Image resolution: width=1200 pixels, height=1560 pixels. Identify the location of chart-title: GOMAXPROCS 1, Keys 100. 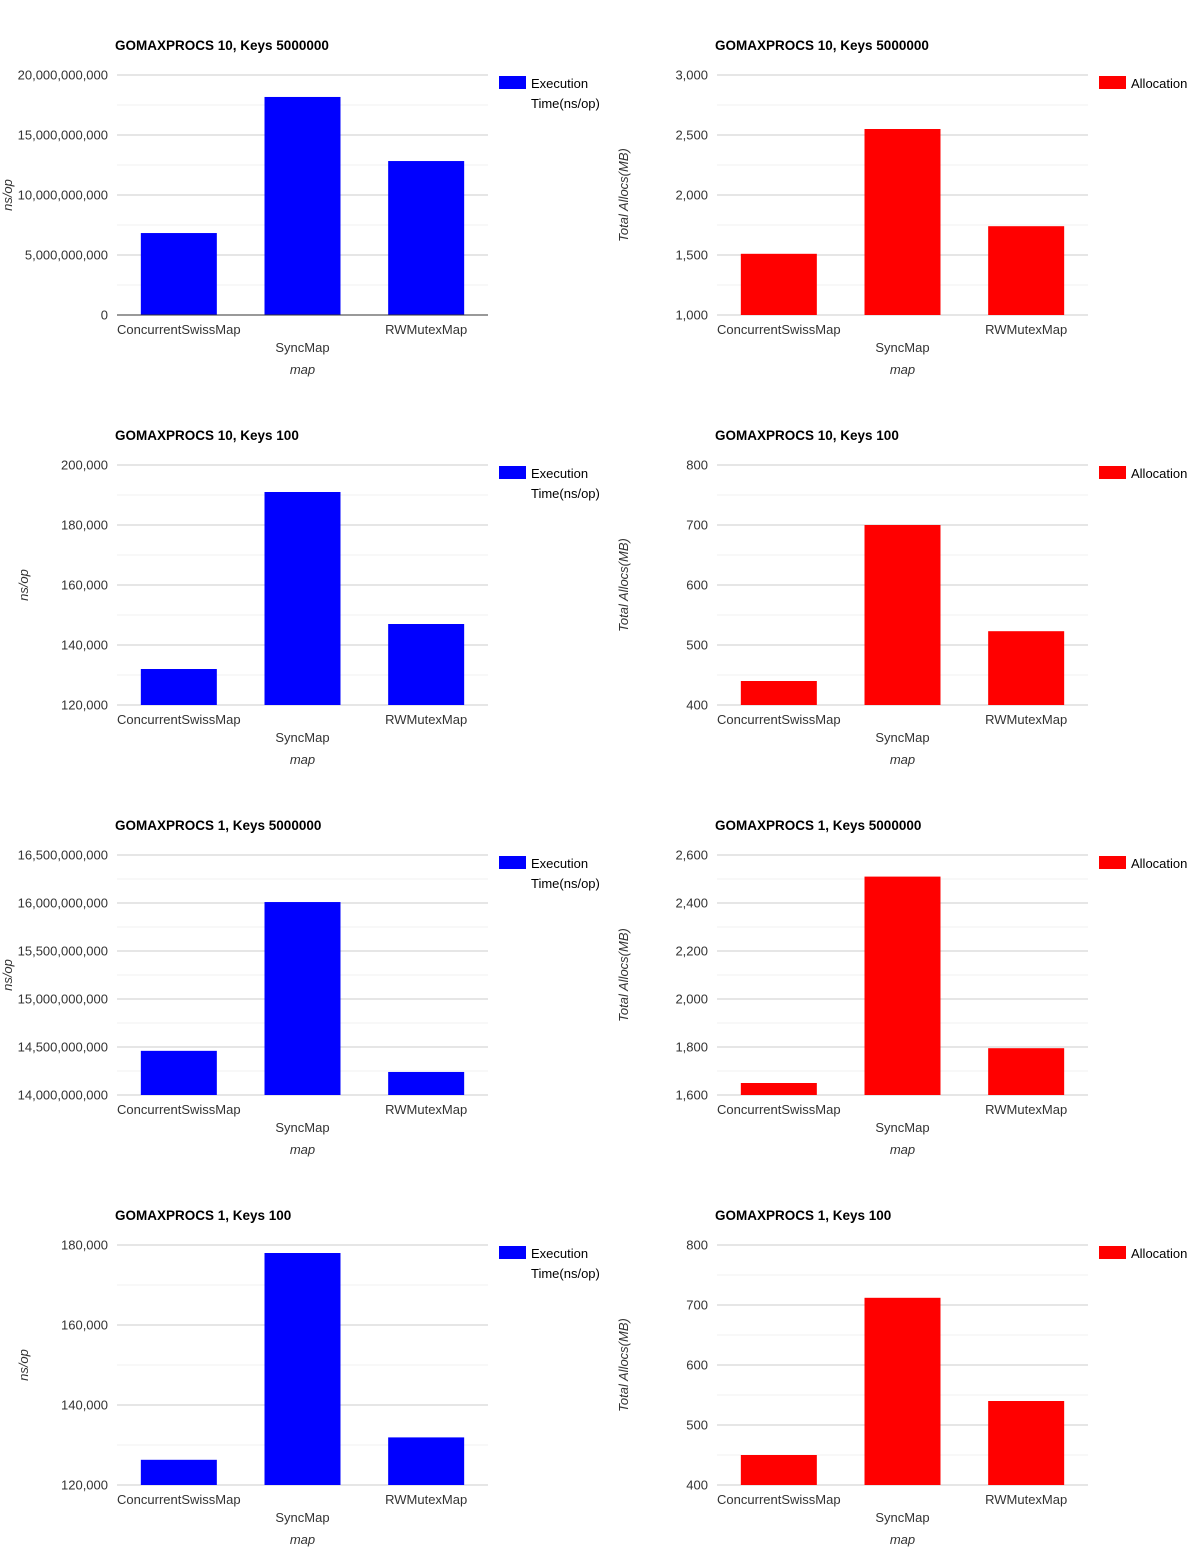
(803, 1215).